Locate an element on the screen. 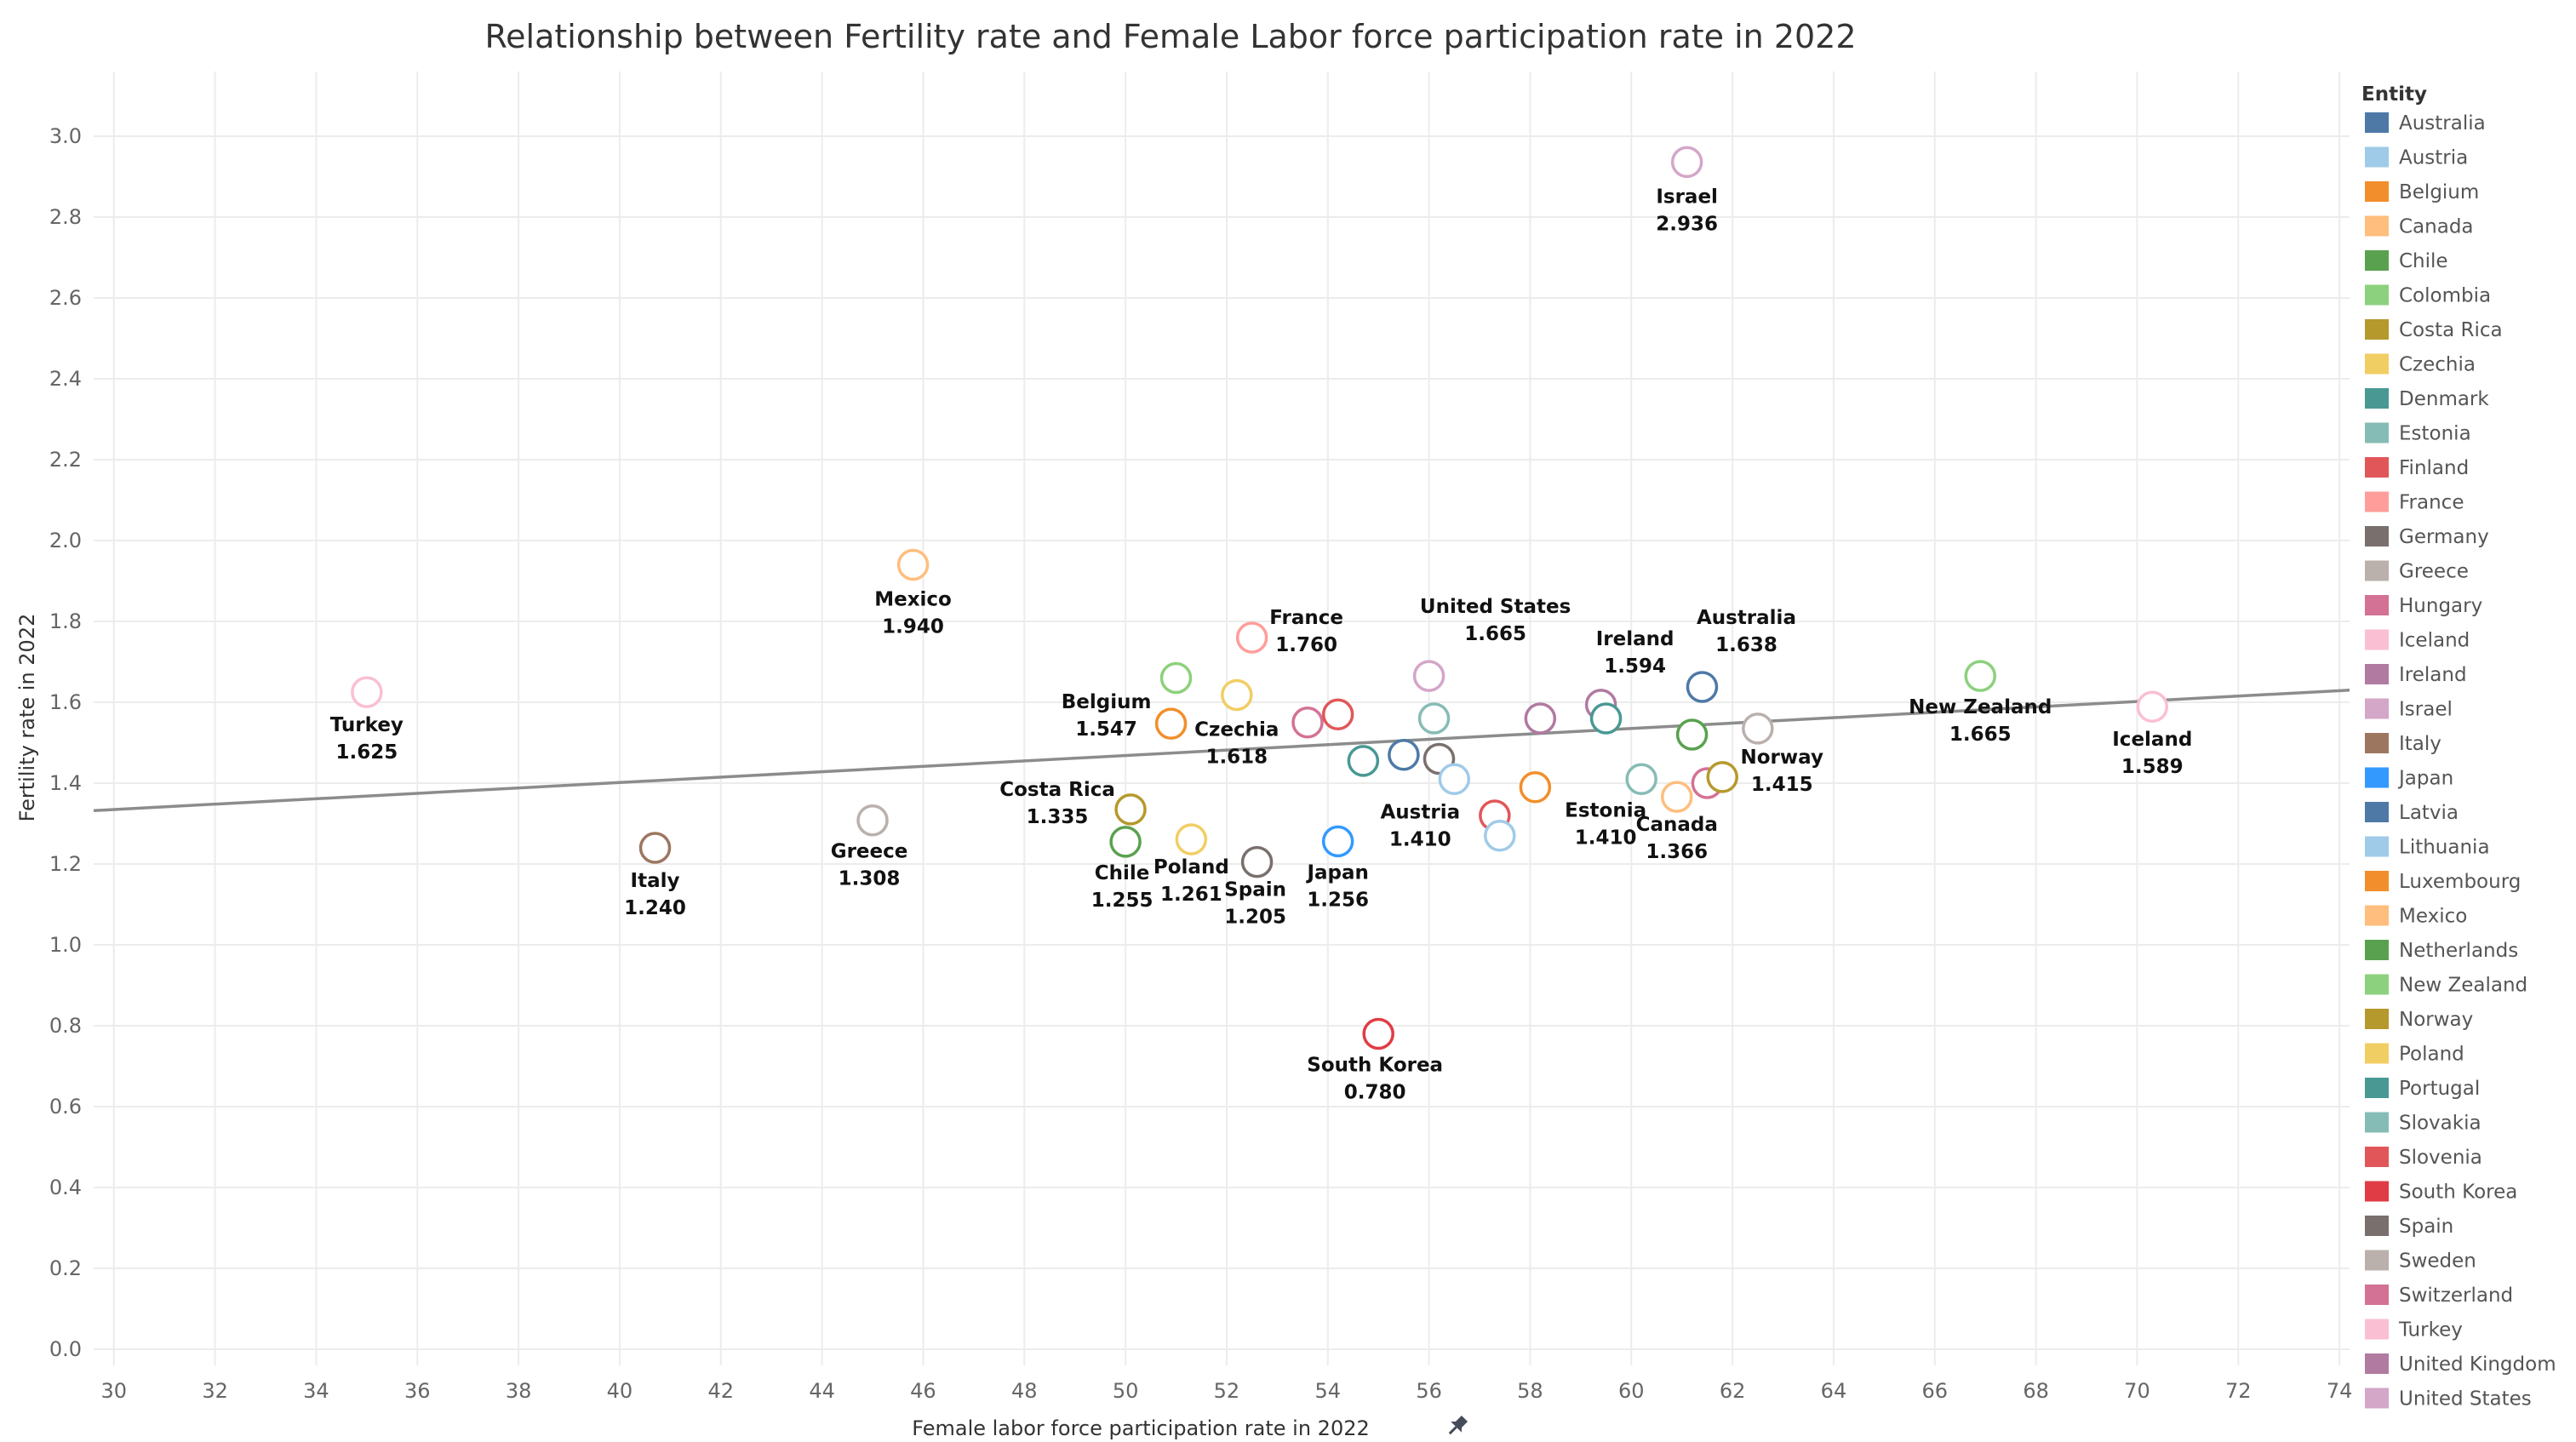 The image size is (2576, 1442). legend-label-hungary: Hungary is located at coordinates (2440, 606).